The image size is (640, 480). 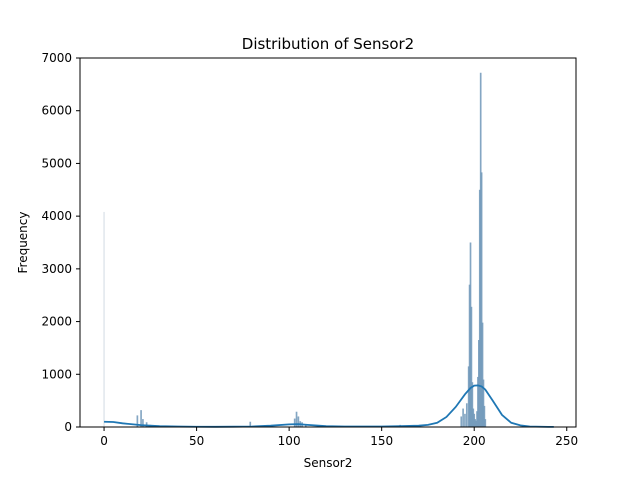 What do you see at coordinates (60, 242) in the screenshot?
I see `y-axis-ticks: 0 1000 2000 3000 4000 5000 6000 7000` at bounding box center [60, 242].